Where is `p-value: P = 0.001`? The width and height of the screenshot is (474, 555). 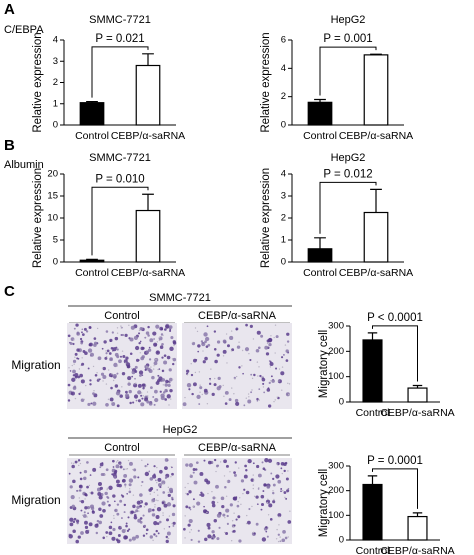 p-value: P = 0.001 is located at coordinates (347, 39).